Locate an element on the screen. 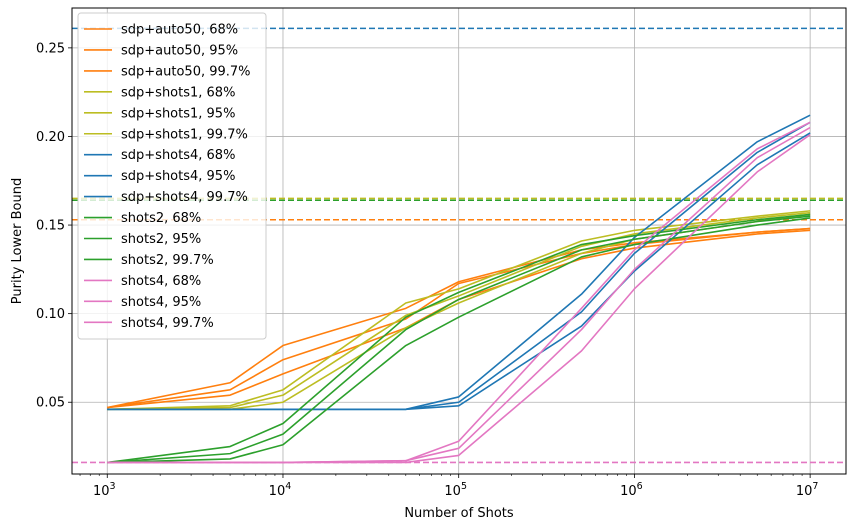 This screenshot has width=855, height=529. legend-box is located at coordinates (172, 176).